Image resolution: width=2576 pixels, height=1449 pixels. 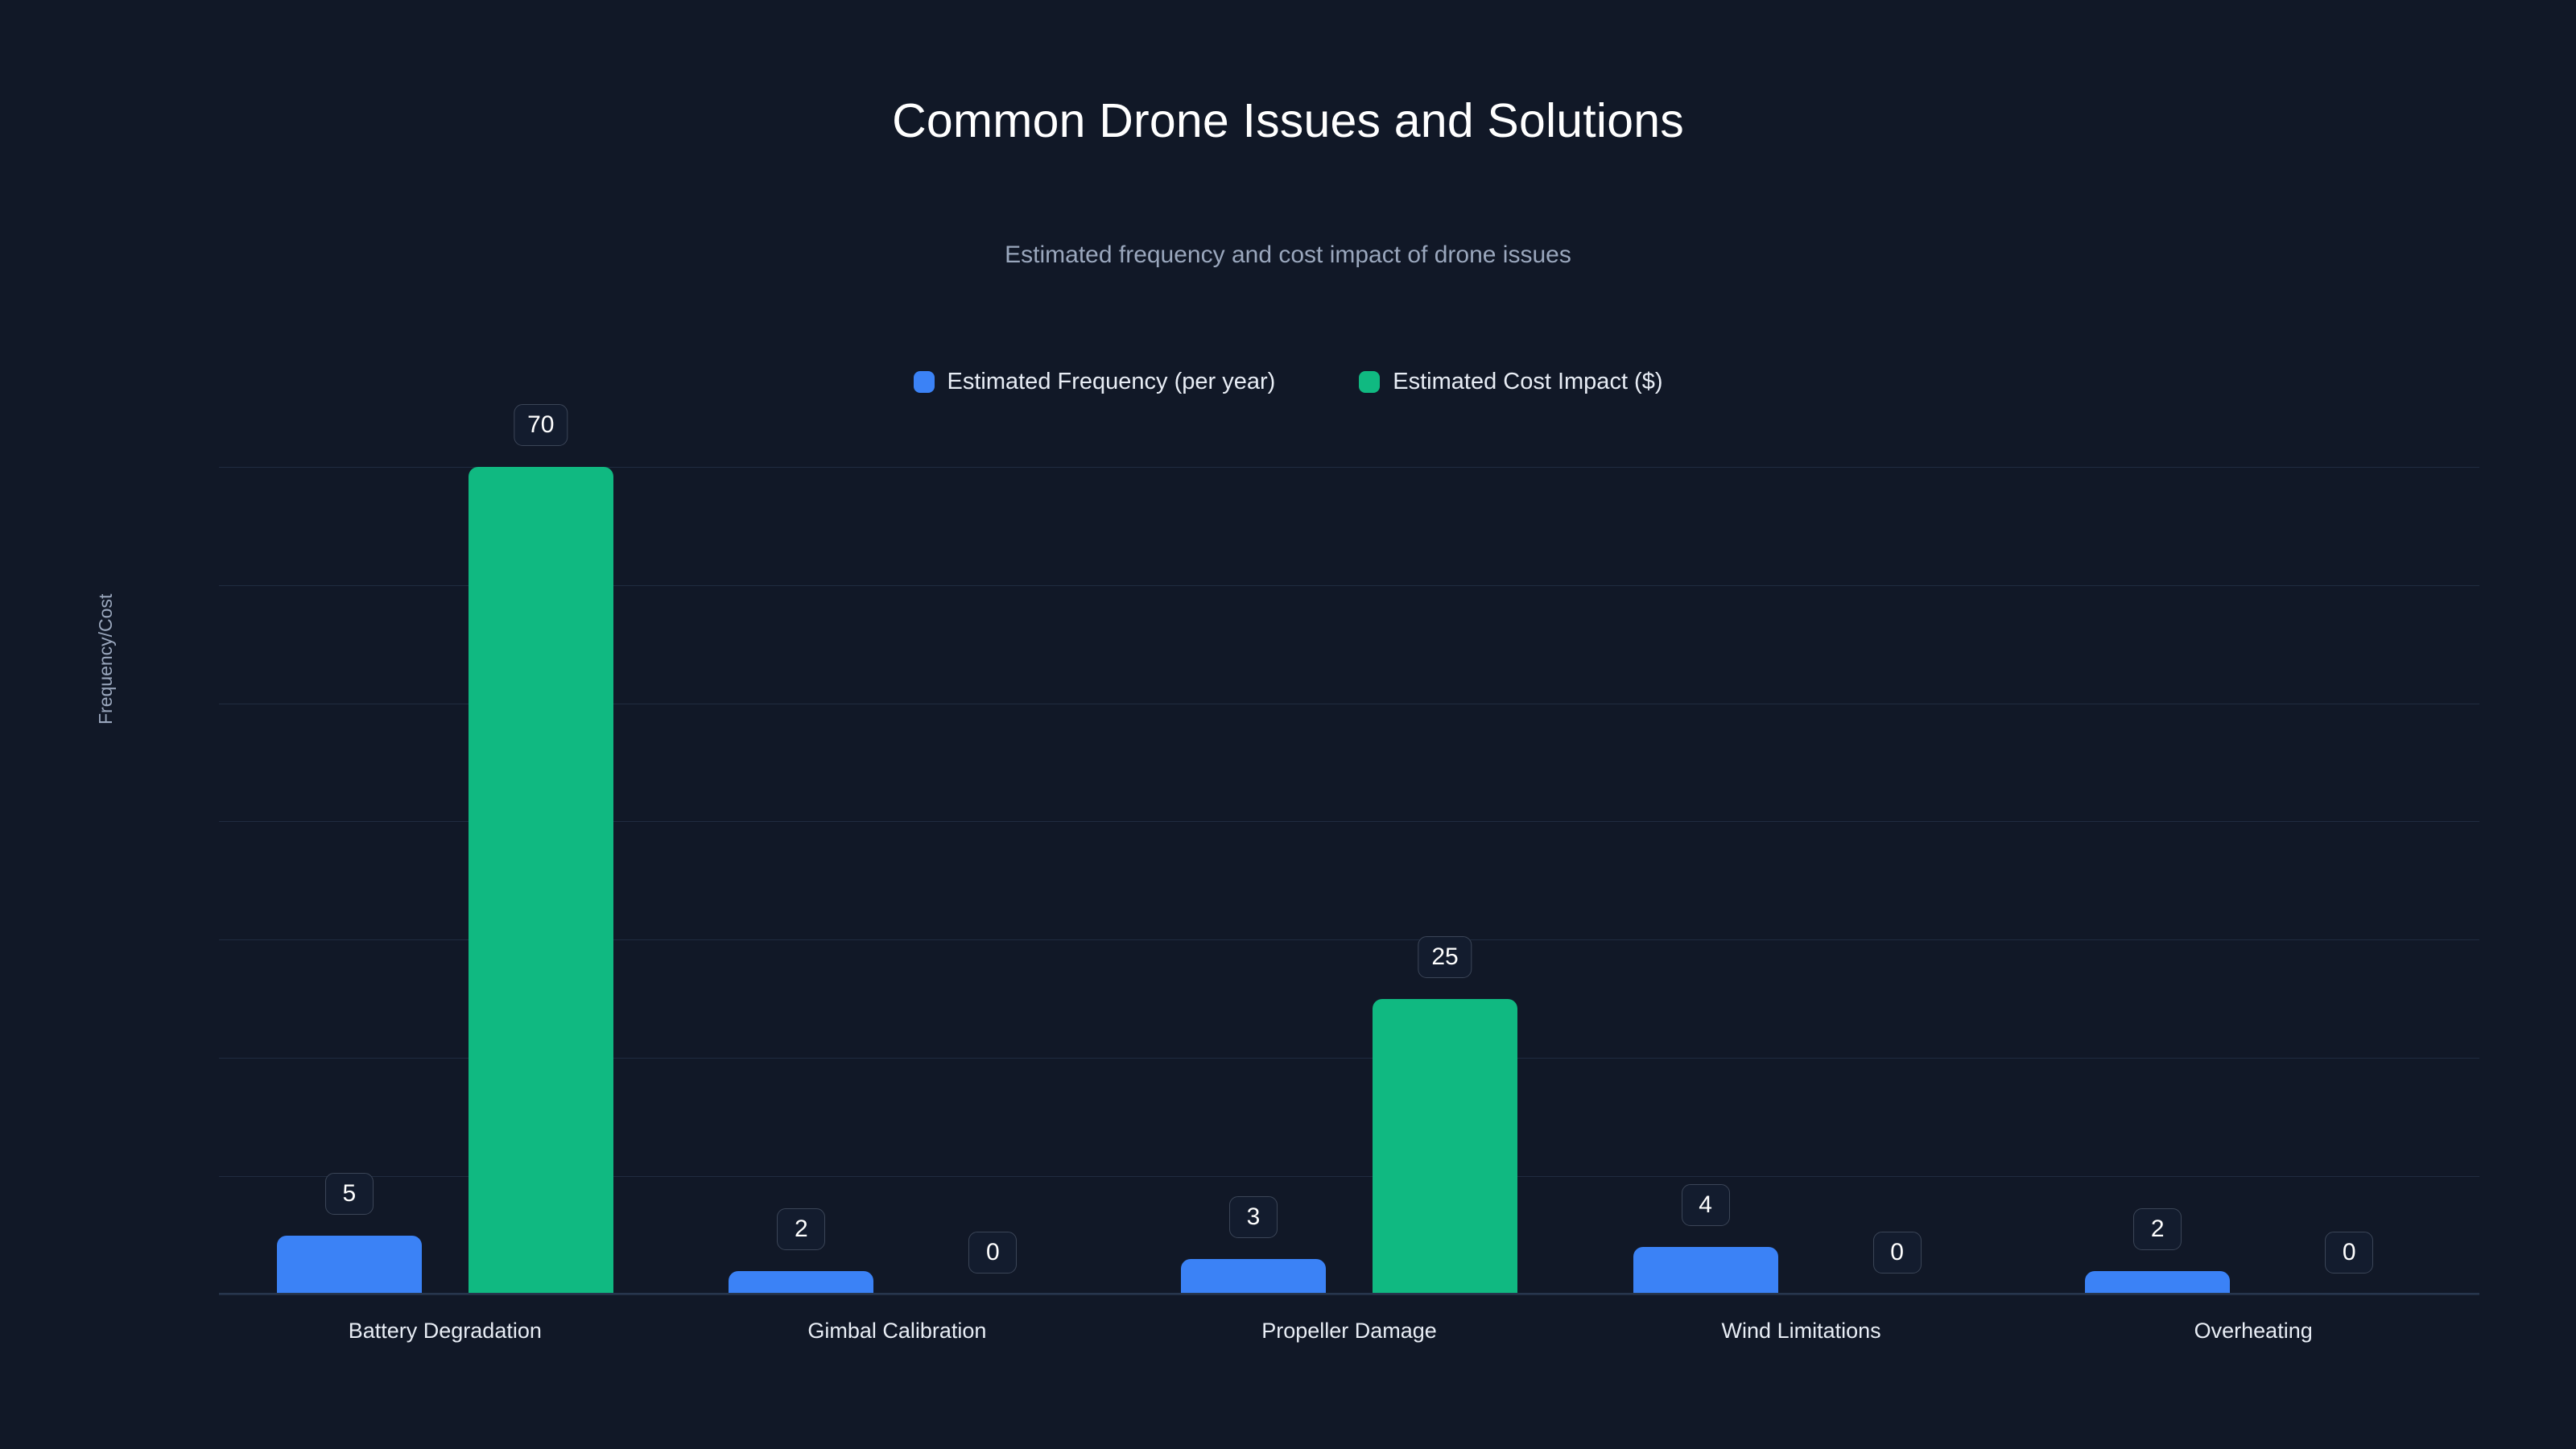 I want to click on x-axis-tick-label: Wind Limitations, so click(x=1801, y=1331).